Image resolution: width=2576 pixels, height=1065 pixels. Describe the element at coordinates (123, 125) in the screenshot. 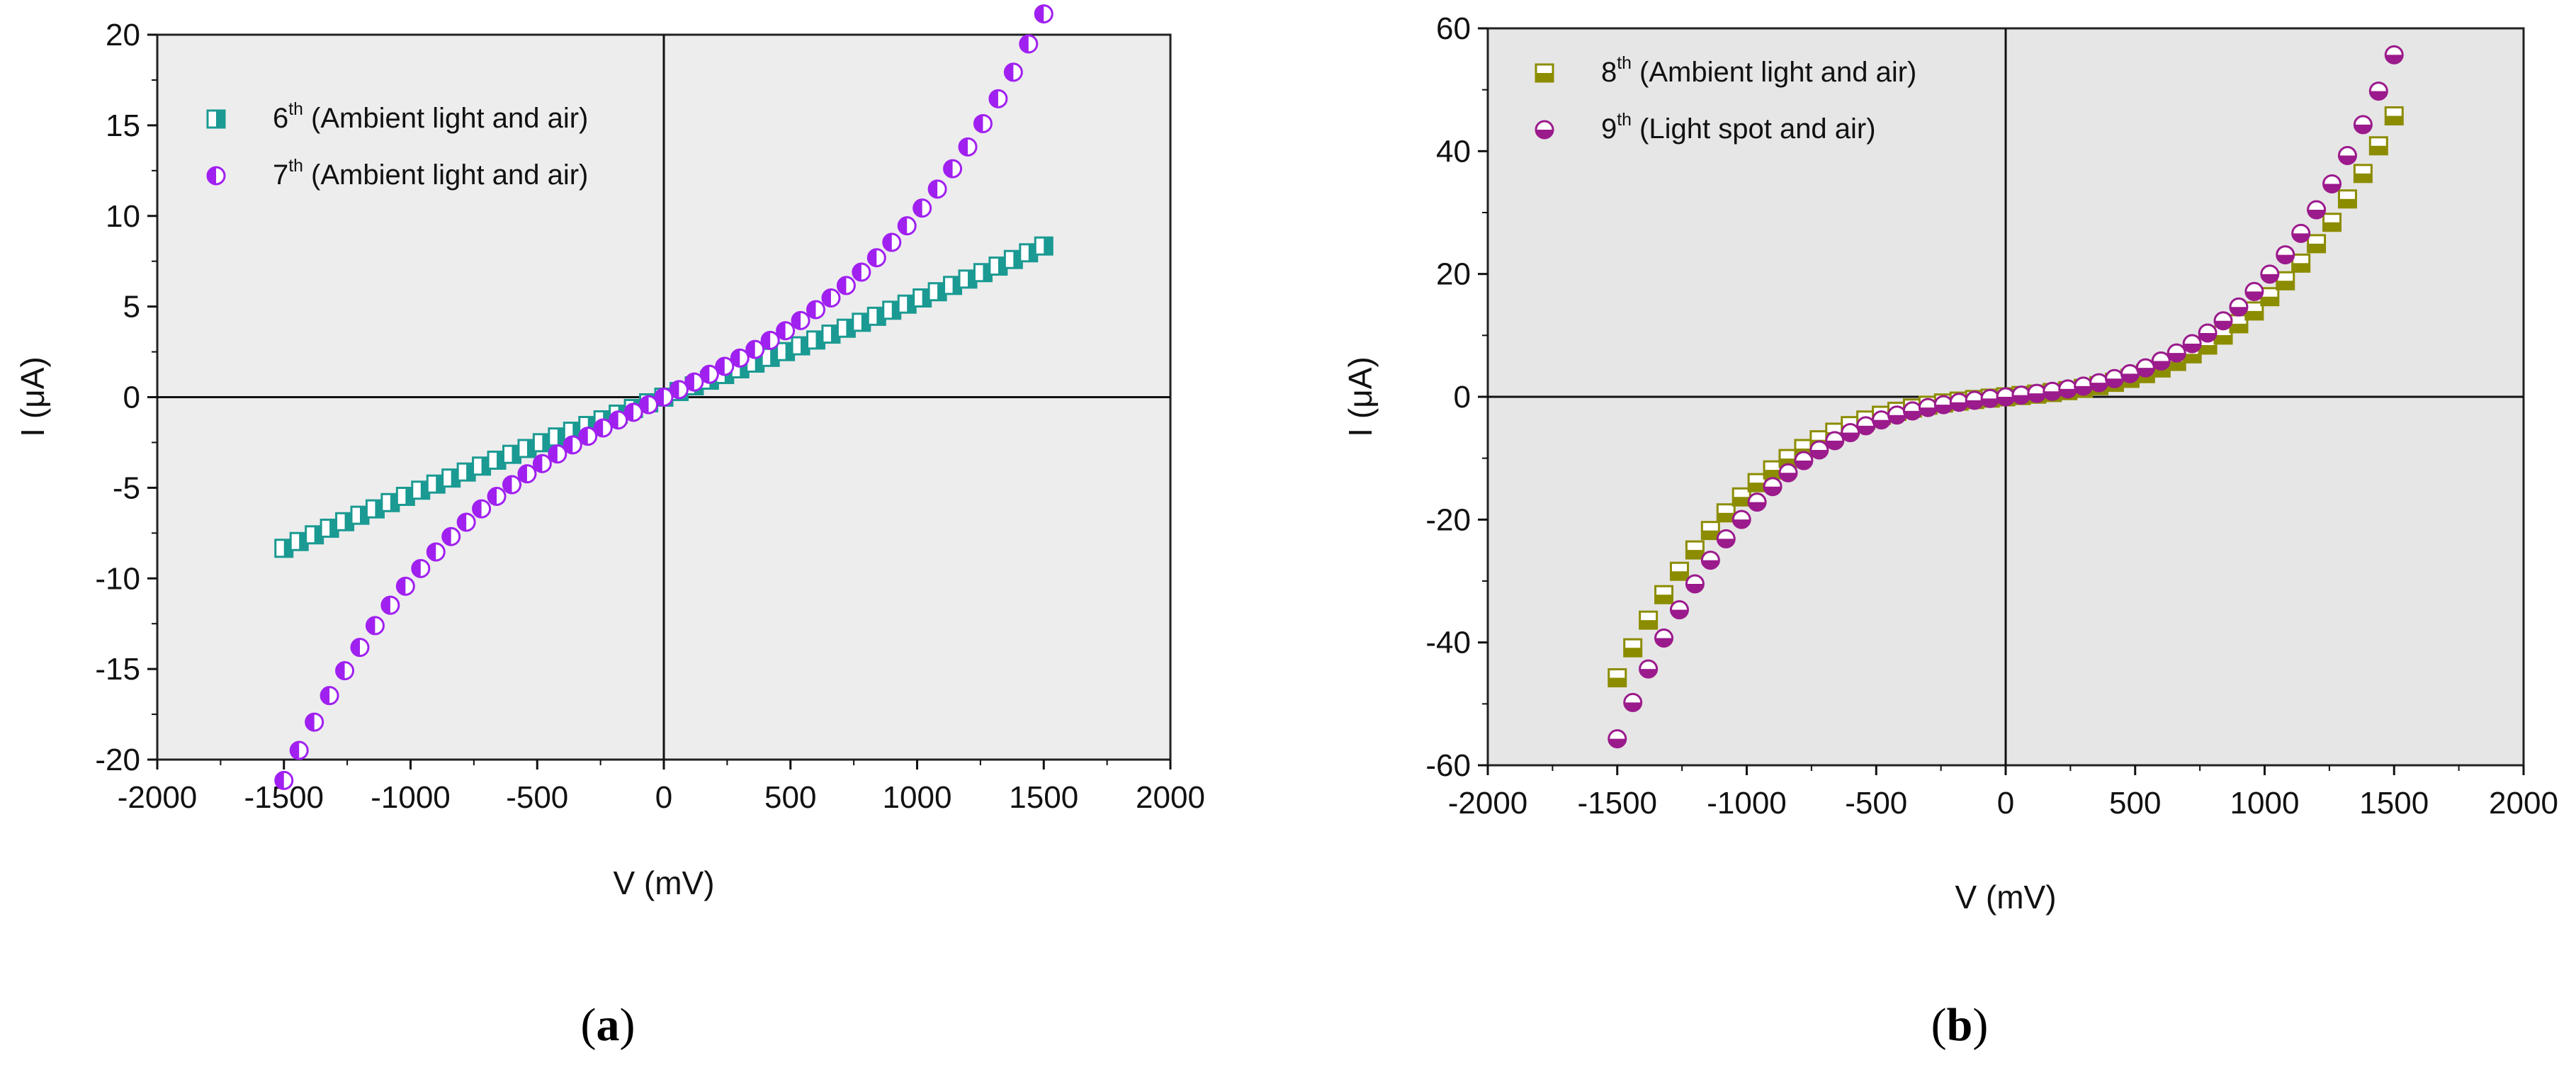

I see `panel-a-y-tick-label: 15` at that location.